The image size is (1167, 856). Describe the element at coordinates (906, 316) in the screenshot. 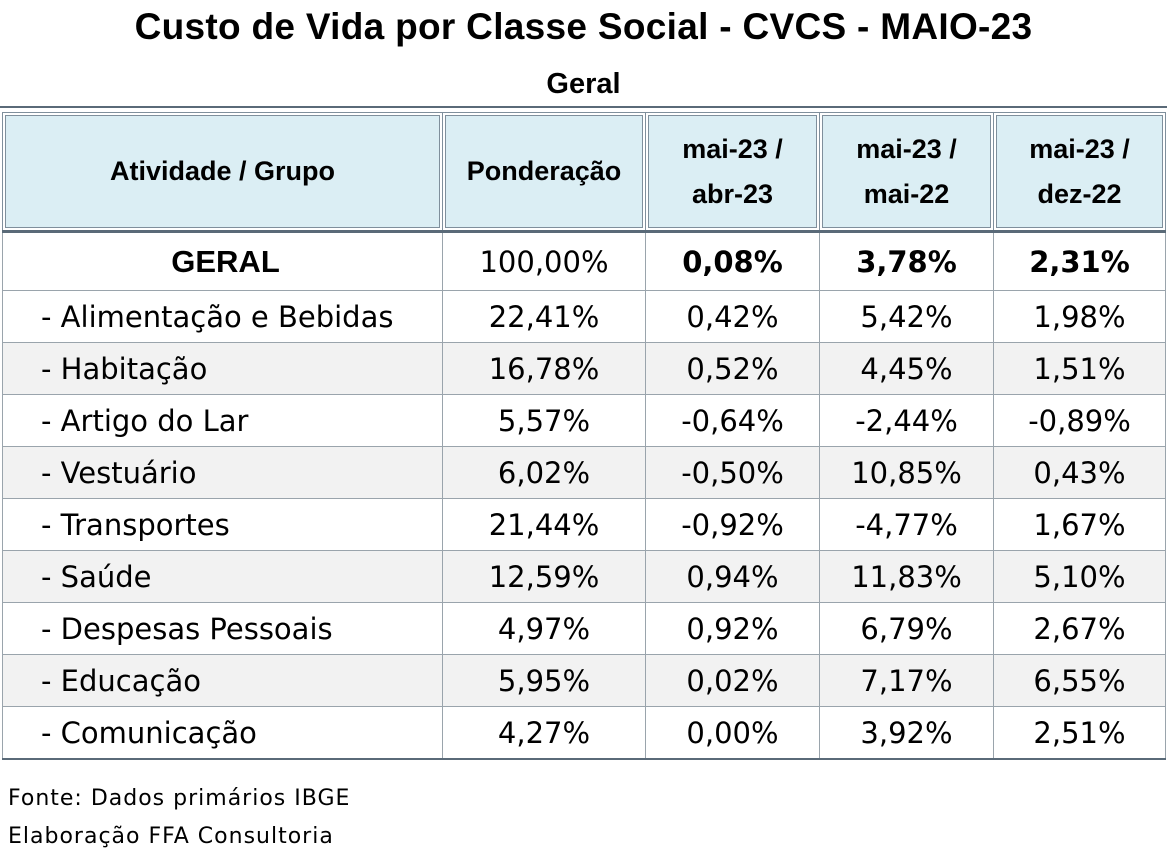

I see `cell-12-months: 5,42%` at that location.